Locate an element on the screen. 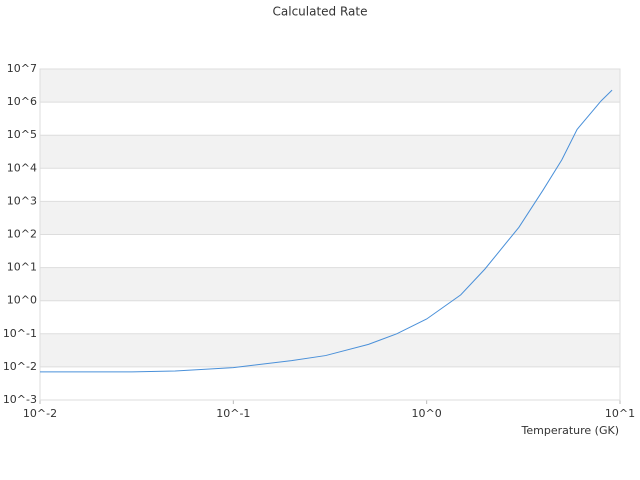  x-tick-label: 10^1 is located at coordinates (620, 413).